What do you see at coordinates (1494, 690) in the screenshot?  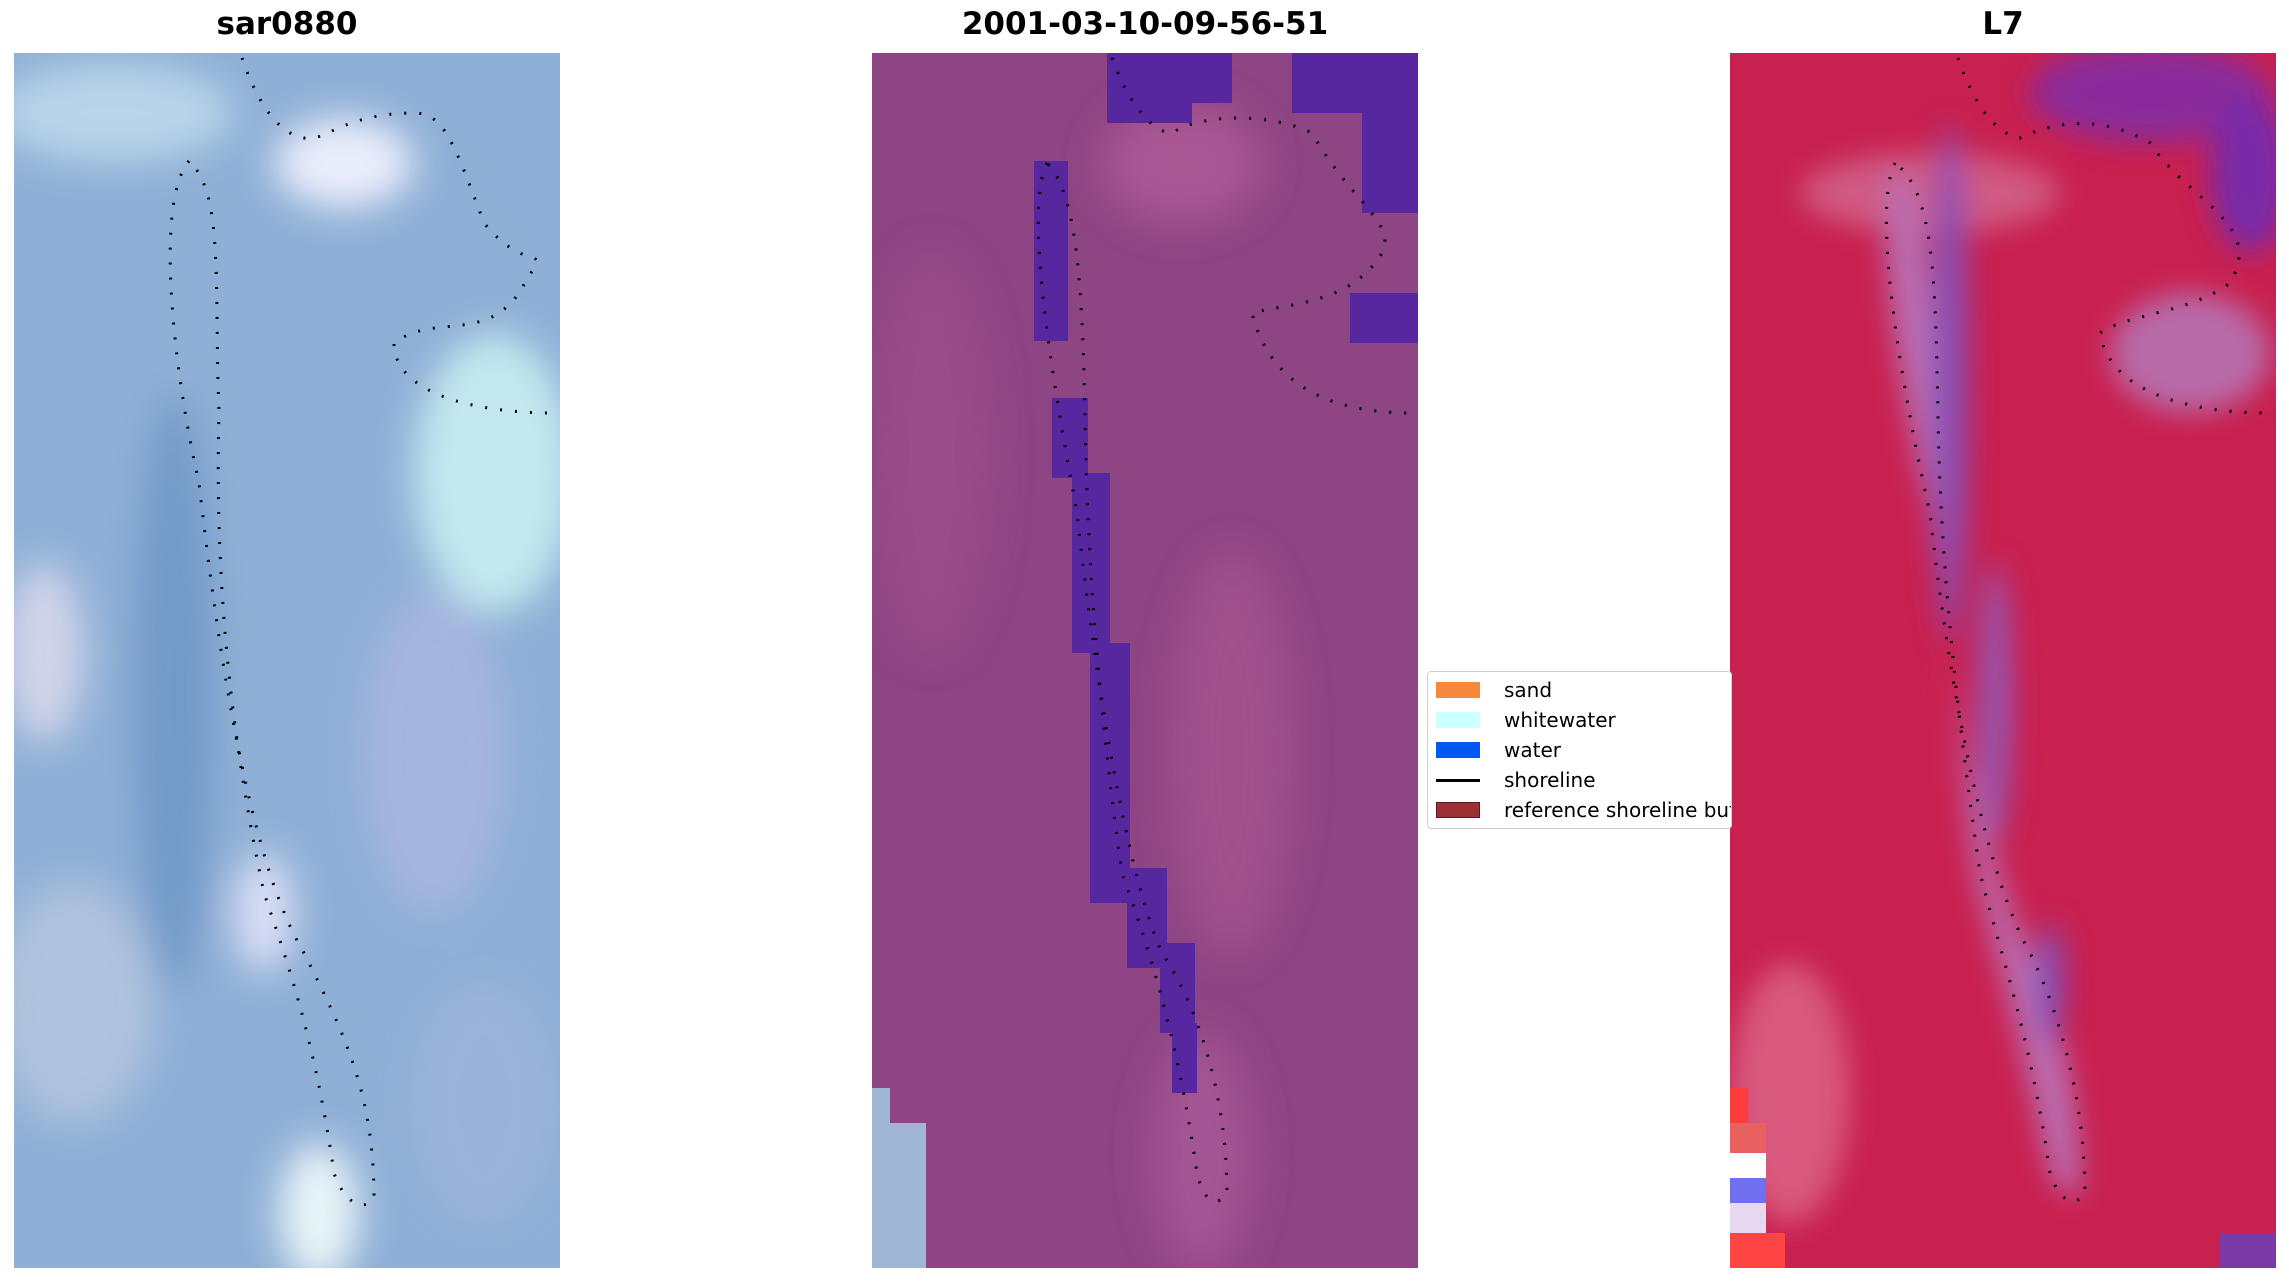 I see `legend-item-sand: sand` at bounding box center [1494, 690].